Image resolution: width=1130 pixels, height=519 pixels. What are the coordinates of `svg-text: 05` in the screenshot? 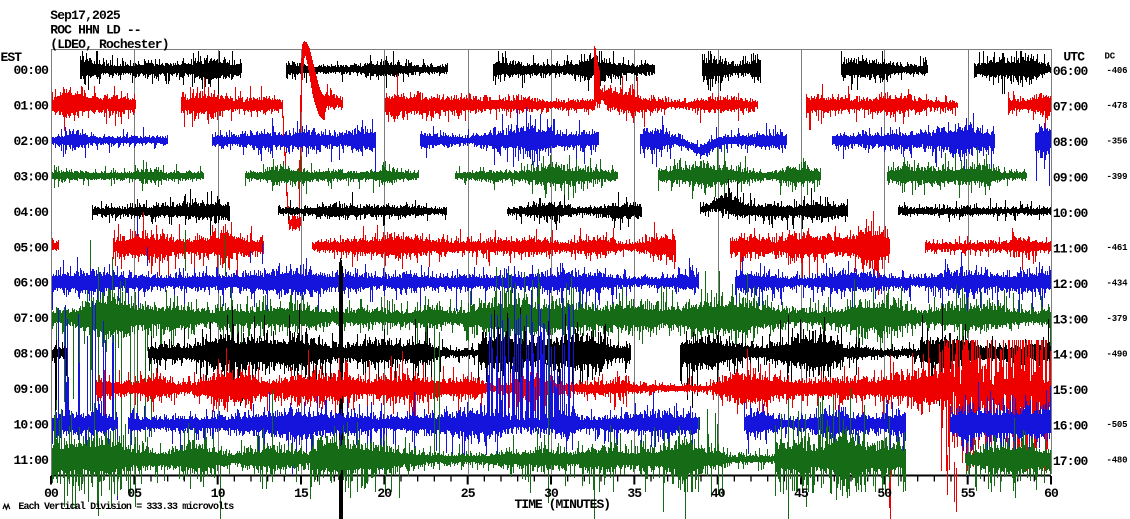 It's located at (134, 493).